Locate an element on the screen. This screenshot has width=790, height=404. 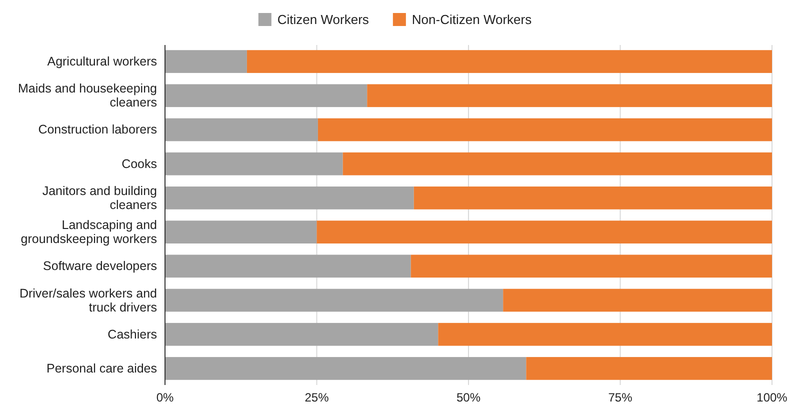
y-tick-label: Personal care aides is located at coordinates (101, 368).